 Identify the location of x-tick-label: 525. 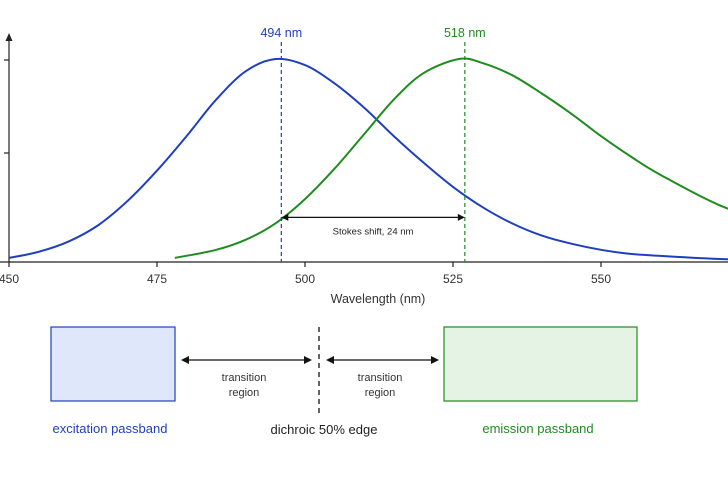
(453, 279).